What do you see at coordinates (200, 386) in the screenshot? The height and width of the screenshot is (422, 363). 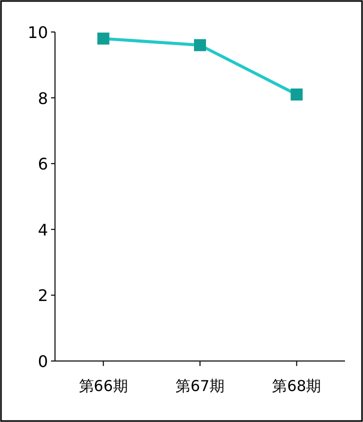 I see `x-tick-label: 第67期` at bounding box center [200, 386].